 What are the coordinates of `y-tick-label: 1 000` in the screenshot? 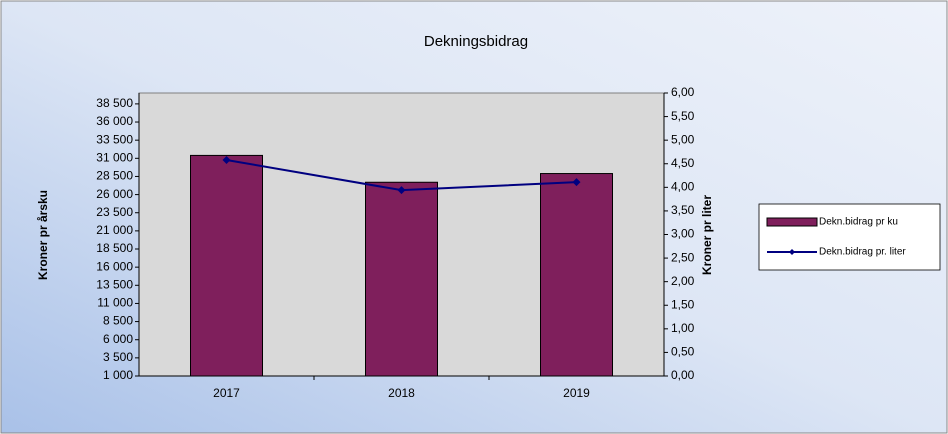 It's located at (118, 375).